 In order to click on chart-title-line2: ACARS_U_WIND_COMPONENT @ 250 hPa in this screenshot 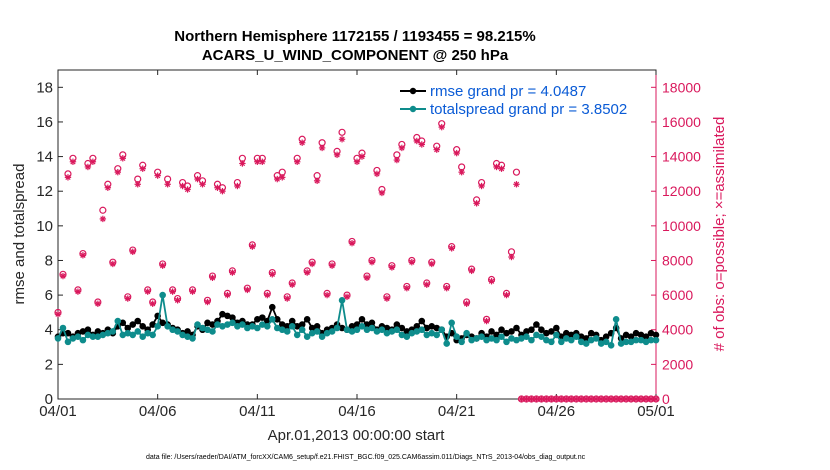, I will do `click(355, 55)`.